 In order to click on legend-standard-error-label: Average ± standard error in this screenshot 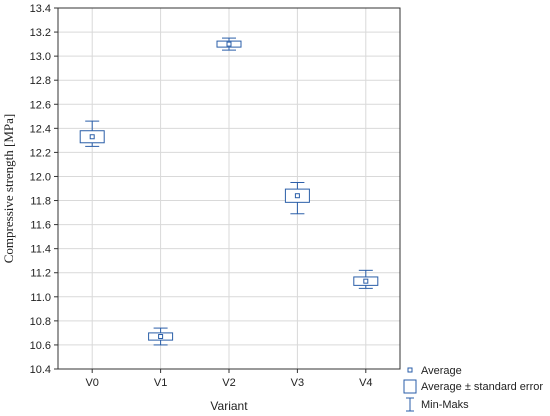, I will do `click(482, 387)`.